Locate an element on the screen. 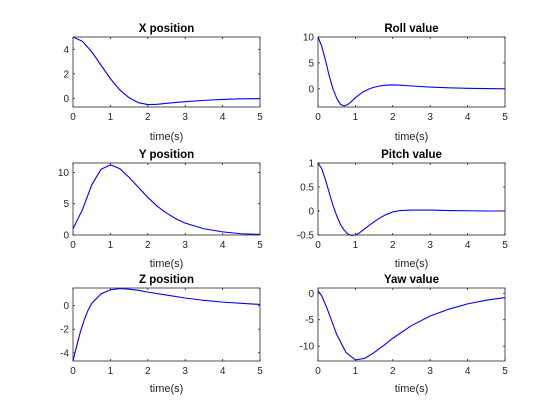  subplot-title: Roll value is located at coordinates (411, 29).